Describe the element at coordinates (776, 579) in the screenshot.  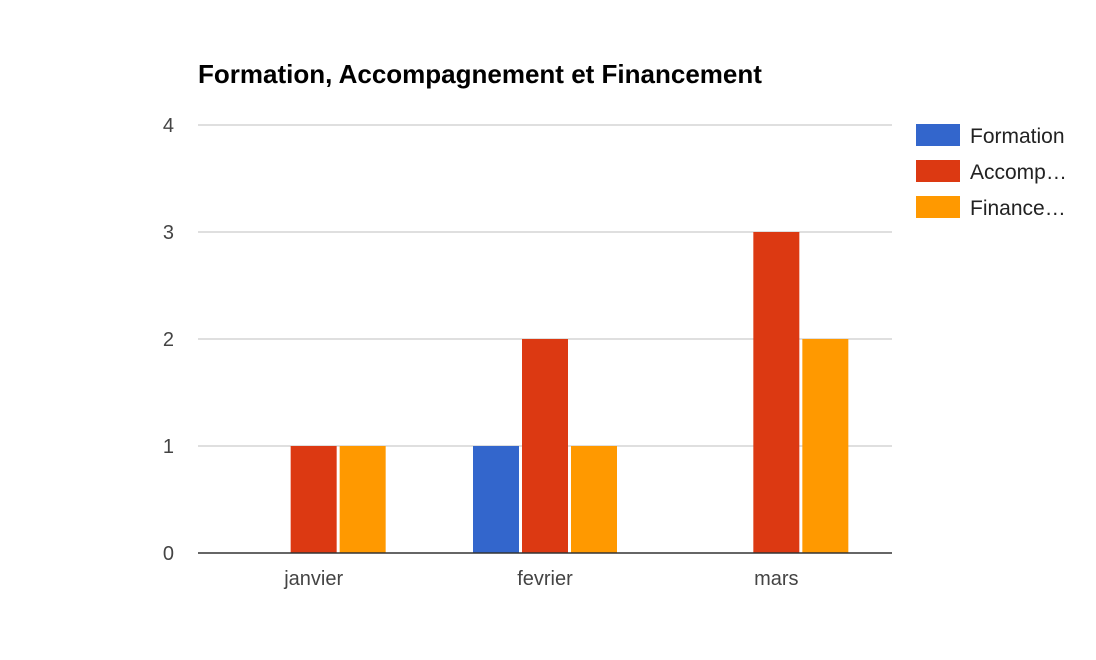
I see `x-tick-label: mars` at that location.